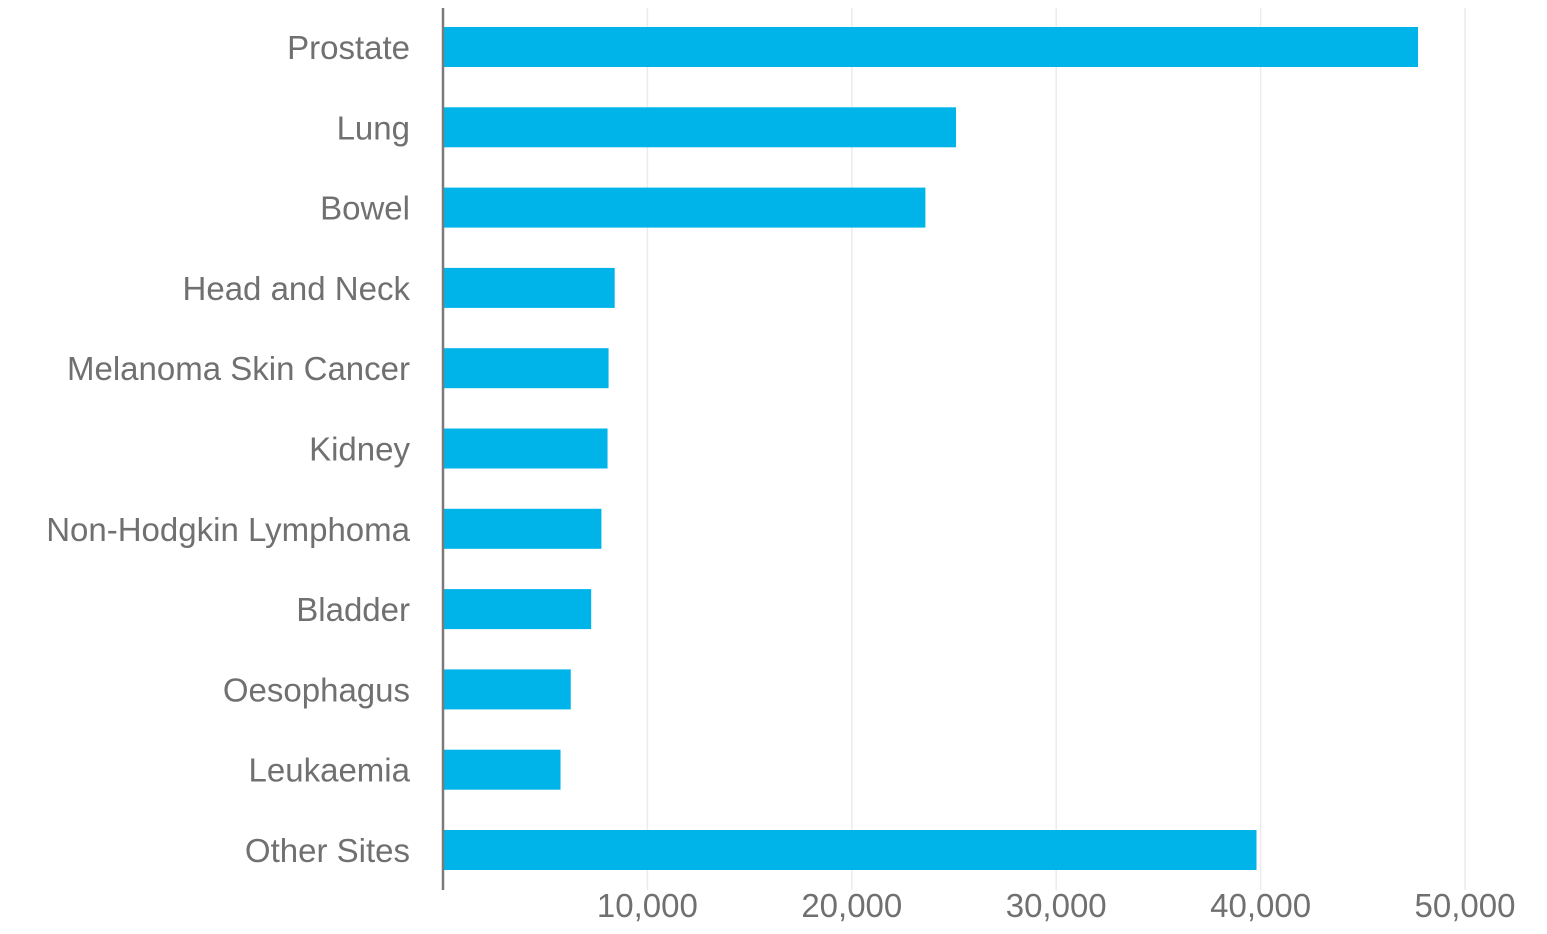  Describe the element at coordinates (327, 850) in the screenshot. I see `category-label: Other Sites` at that location.